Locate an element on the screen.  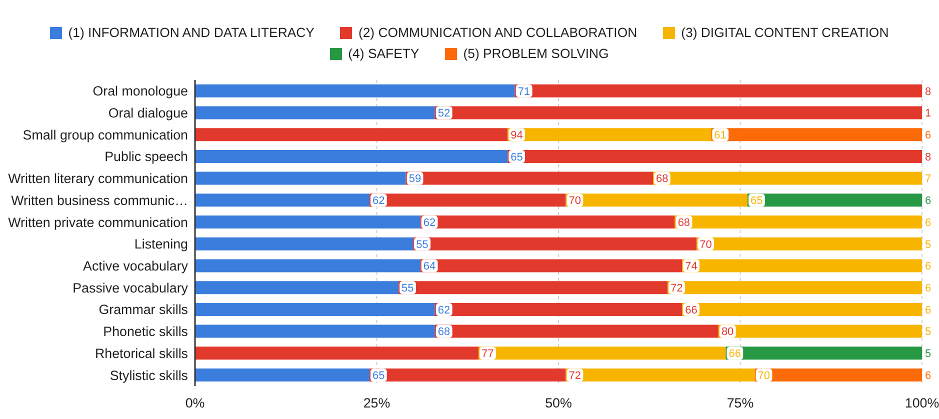
annotation: 1 is located at coordinates (928, 114).